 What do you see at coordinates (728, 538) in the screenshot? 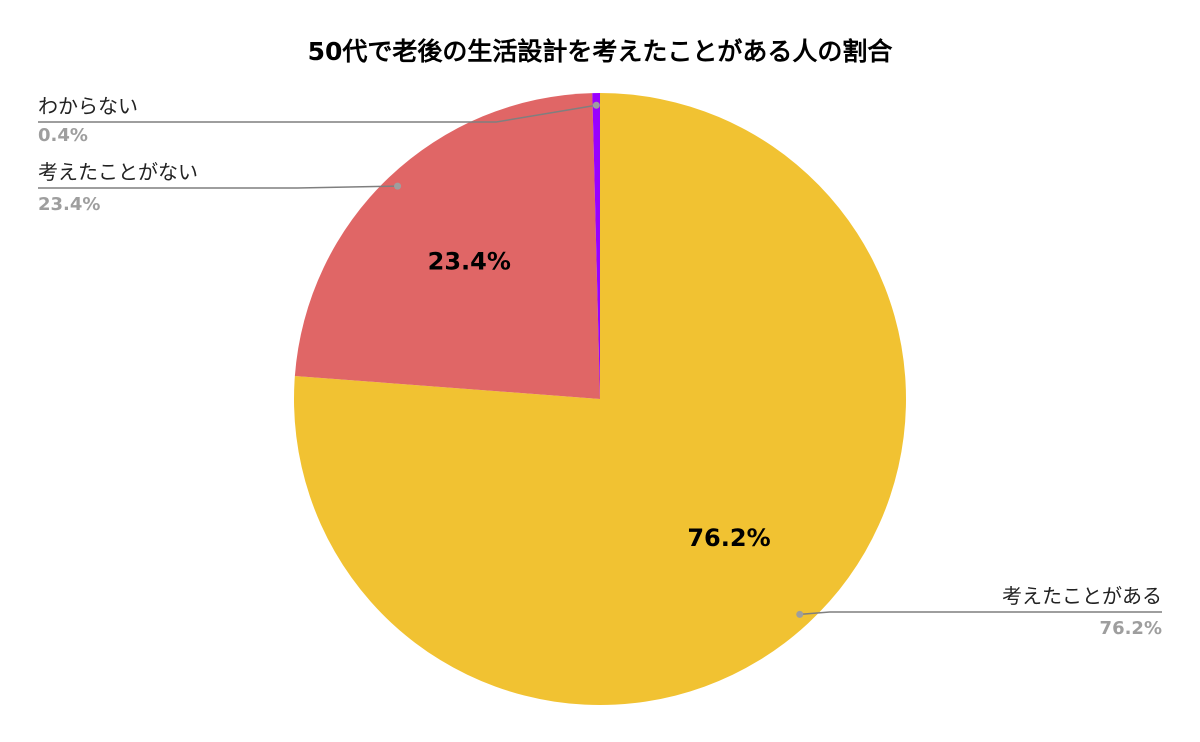
I see `slice-1-value-label: 76.2%` at bounding box center [728, 538].